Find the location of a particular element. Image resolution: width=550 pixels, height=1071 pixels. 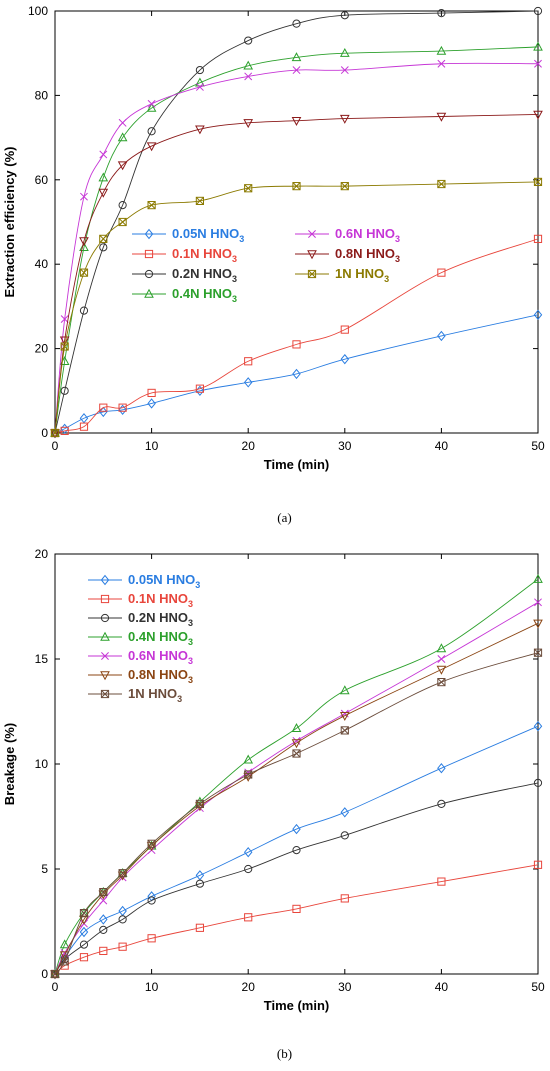

y-axis-label: Extraction efficiency (%) is located at coordinates (9, 222).